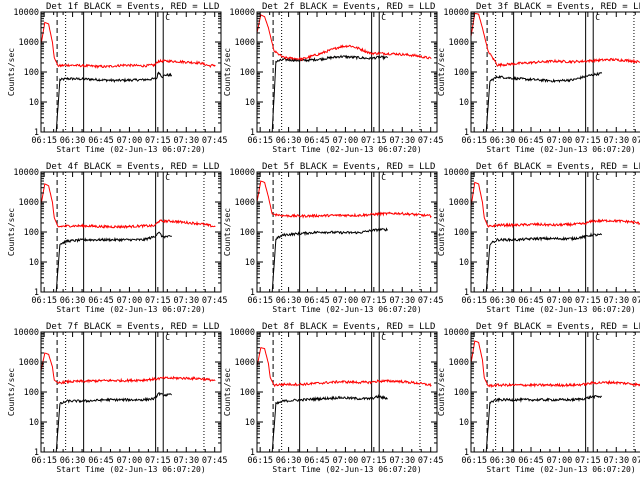 The image size is (640, 480). I want to click on panel-title: Det 4f BLACK = Events, RED = LLD, so click(132, 167).